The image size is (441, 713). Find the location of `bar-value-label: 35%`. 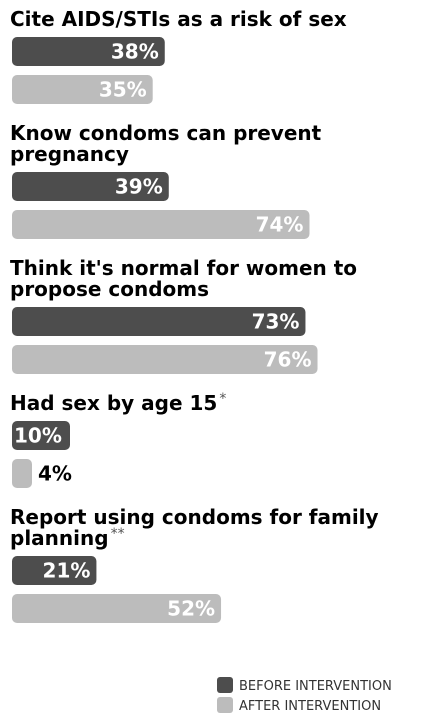

bar-value-label: 35% is located at coordinates (123, 90).